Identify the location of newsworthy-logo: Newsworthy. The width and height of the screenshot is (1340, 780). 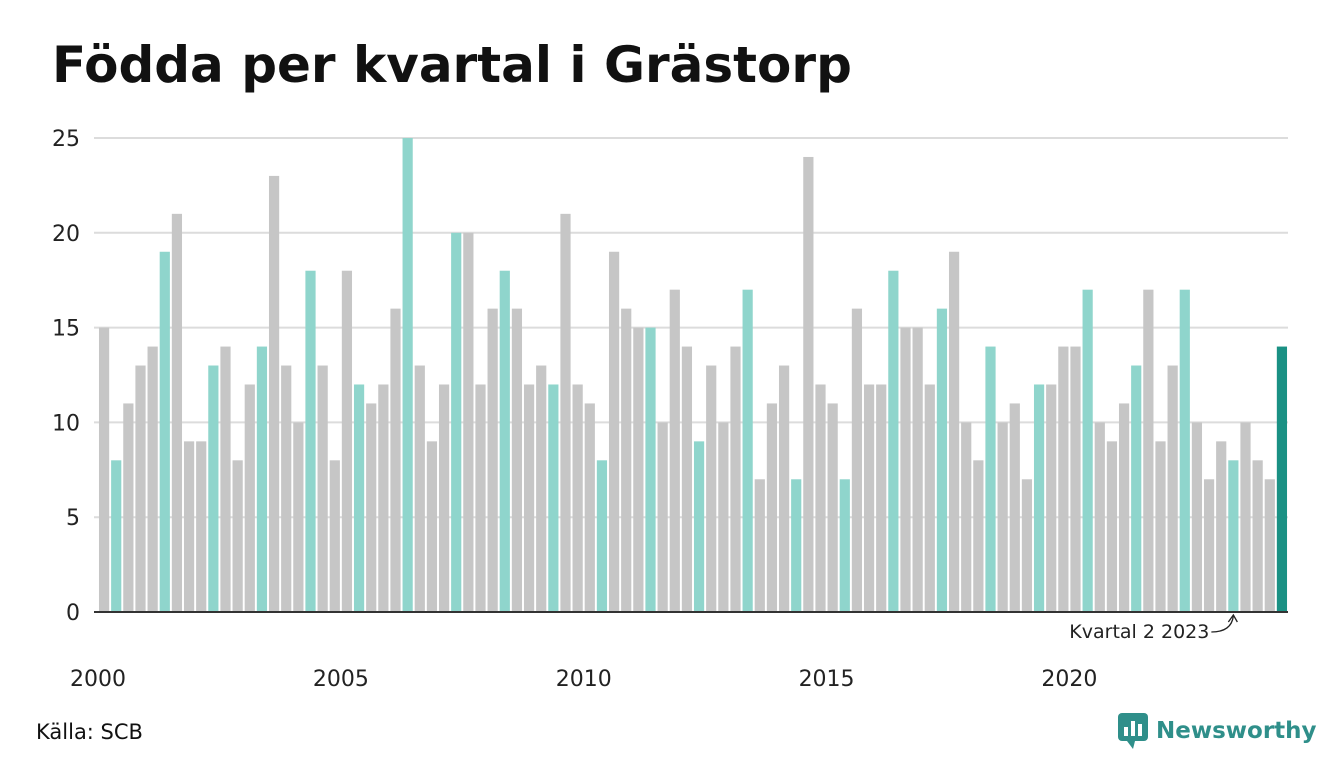
(1217, 731).